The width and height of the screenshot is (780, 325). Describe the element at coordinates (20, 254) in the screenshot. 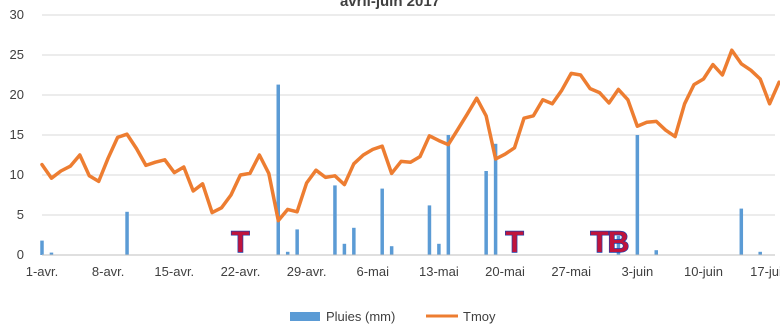

I see `y-tick-label: 0` at that location.